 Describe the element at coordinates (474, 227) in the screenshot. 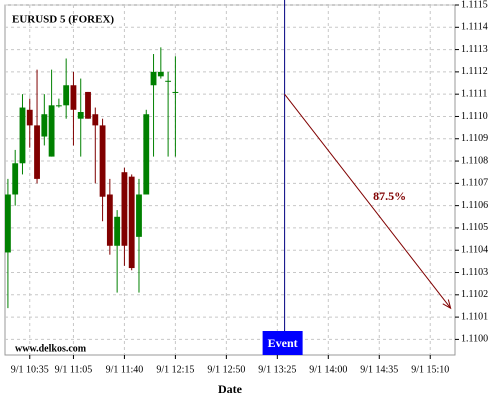

I see `y-tick-label: 1.1105` at that location.